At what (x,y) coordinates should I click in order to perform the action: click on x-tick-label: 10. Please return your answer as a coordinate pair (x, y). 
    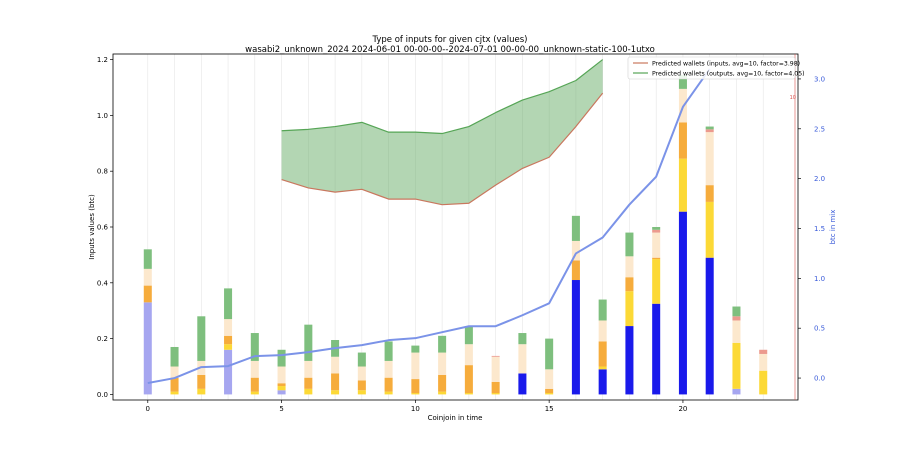
    Looking at the image, I should click on (415, 409).